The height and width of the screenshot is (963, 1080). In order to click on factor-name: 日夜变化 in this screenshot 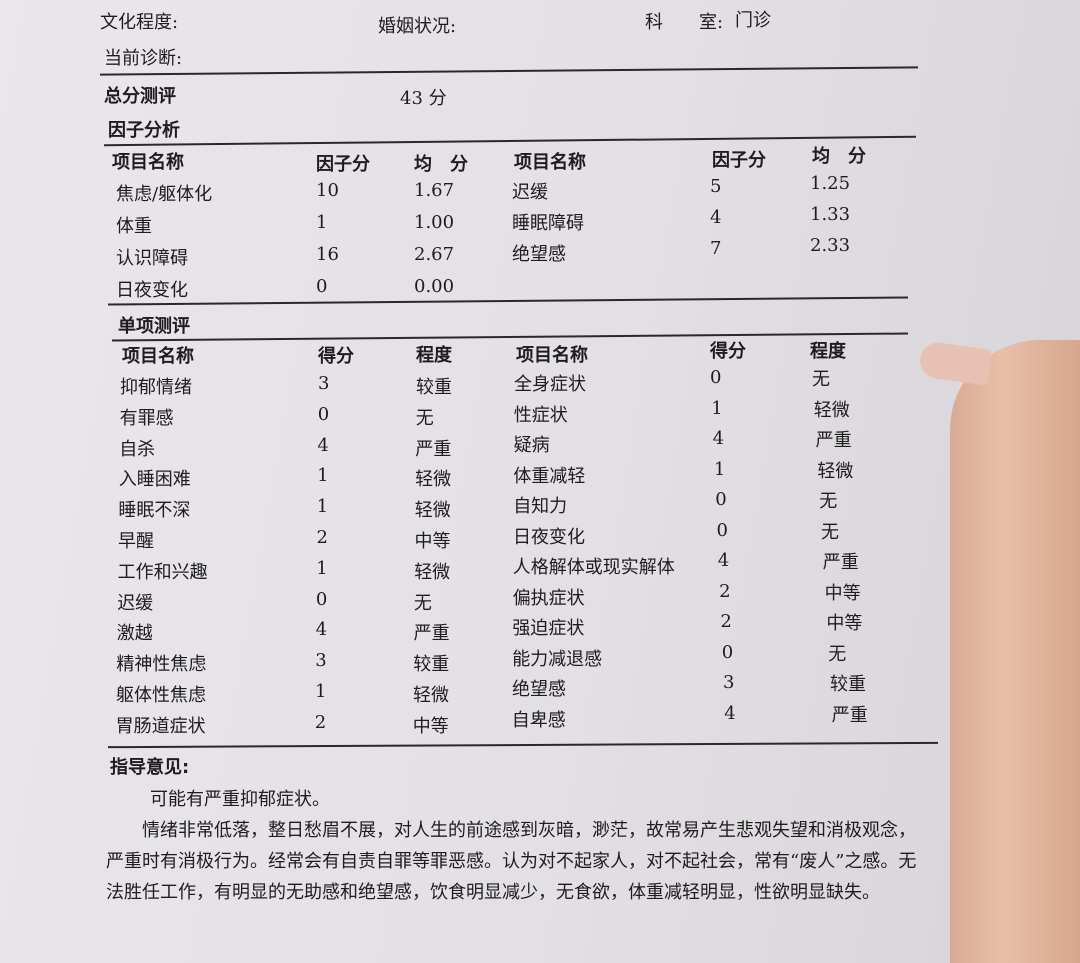, I will do `click(152, 290)`.